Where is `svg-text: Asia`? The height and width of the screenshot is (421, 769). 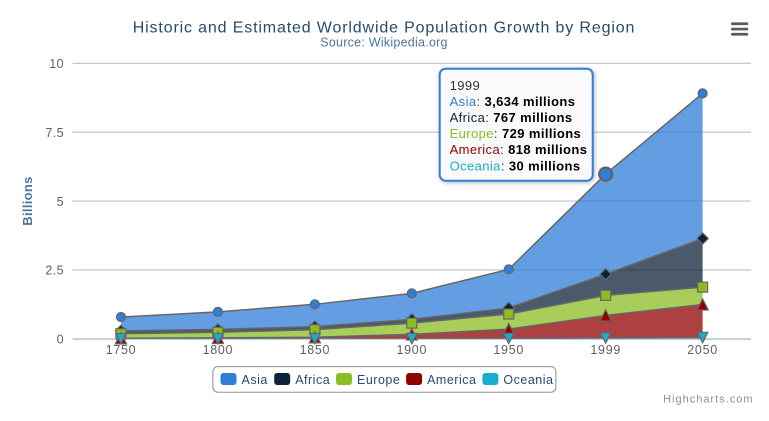
svg-text: Asia is located at coordinates (255, 380).